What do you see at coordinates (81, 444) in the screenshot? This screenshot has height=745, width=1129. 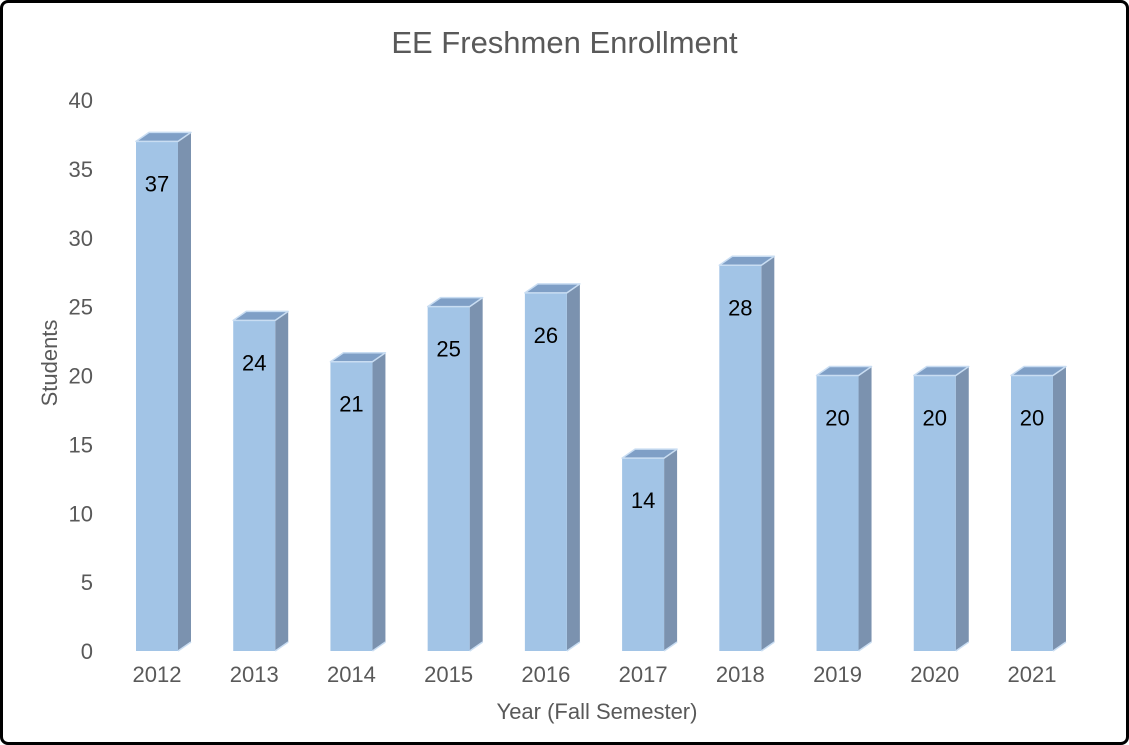 I see `y-tick-label: 15` at bounding box center [81, 444].